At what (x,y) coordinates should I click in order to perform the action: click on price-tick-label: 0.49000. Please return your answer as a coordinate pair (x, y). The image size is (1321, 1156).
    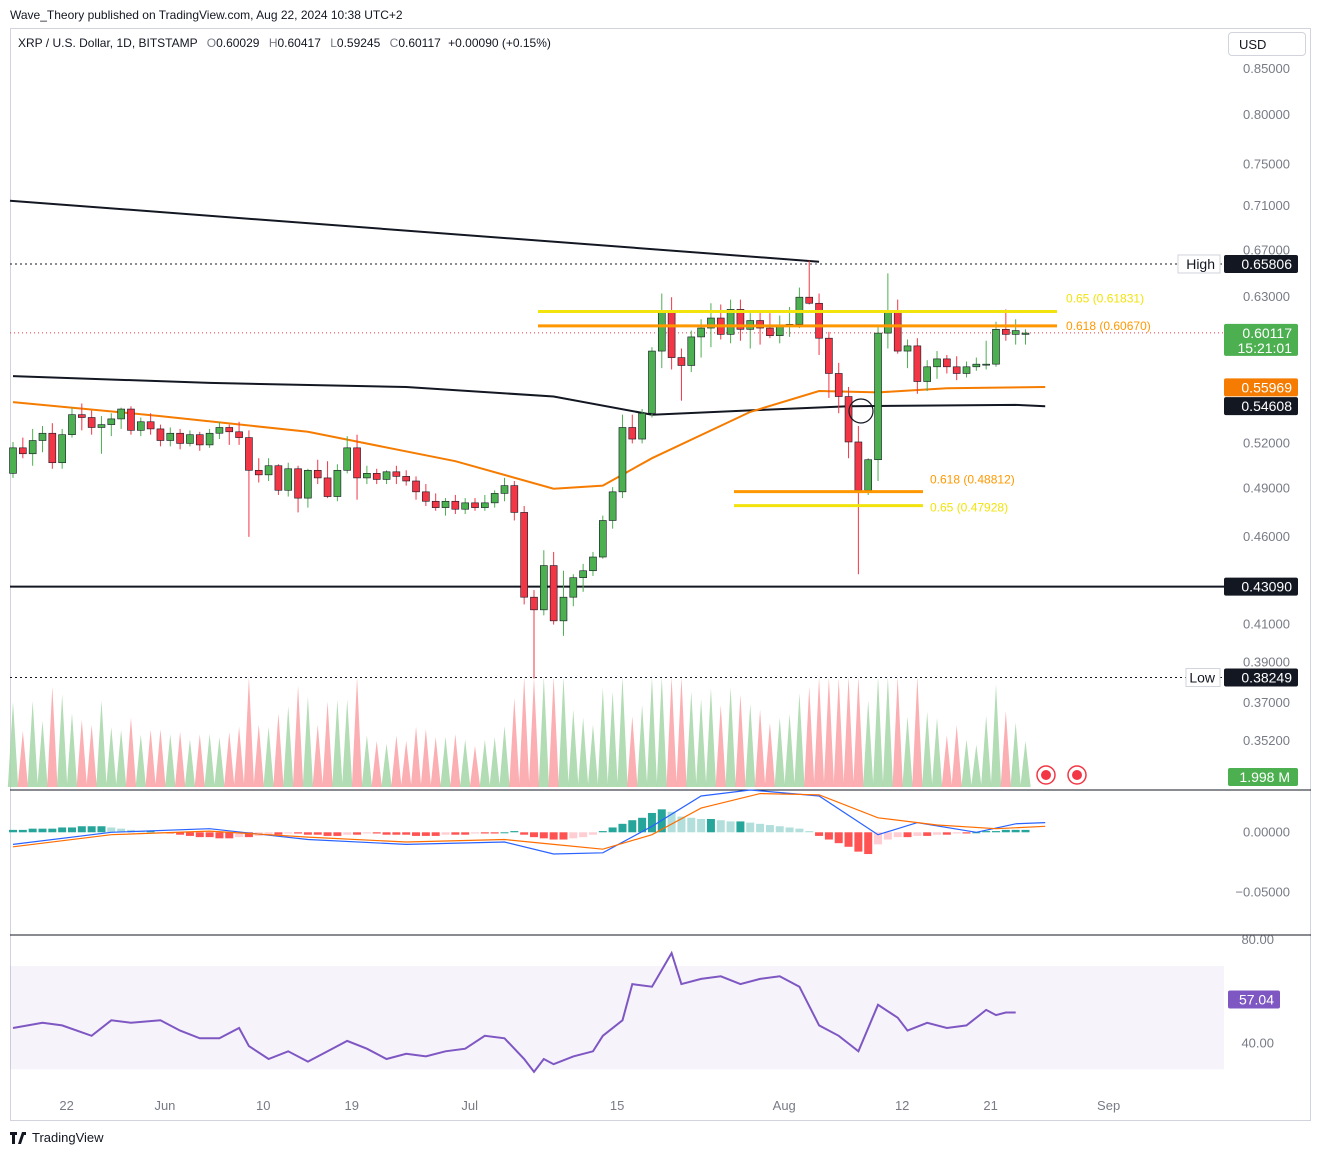
    Looking at the image, I should click on (1266, 488).